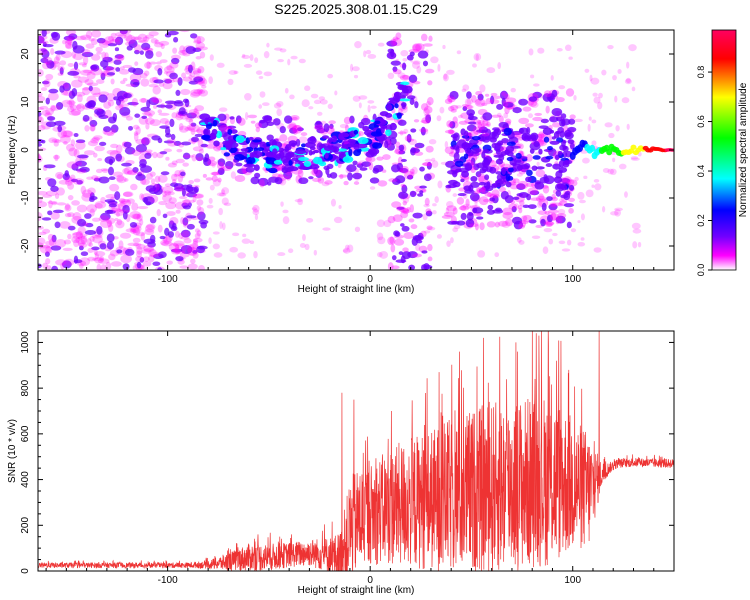  What do you see at coordinates (25, 197) in the screenshot?
I see `spectrogram-ytick-label: -10` at bounding box center [25, 197].